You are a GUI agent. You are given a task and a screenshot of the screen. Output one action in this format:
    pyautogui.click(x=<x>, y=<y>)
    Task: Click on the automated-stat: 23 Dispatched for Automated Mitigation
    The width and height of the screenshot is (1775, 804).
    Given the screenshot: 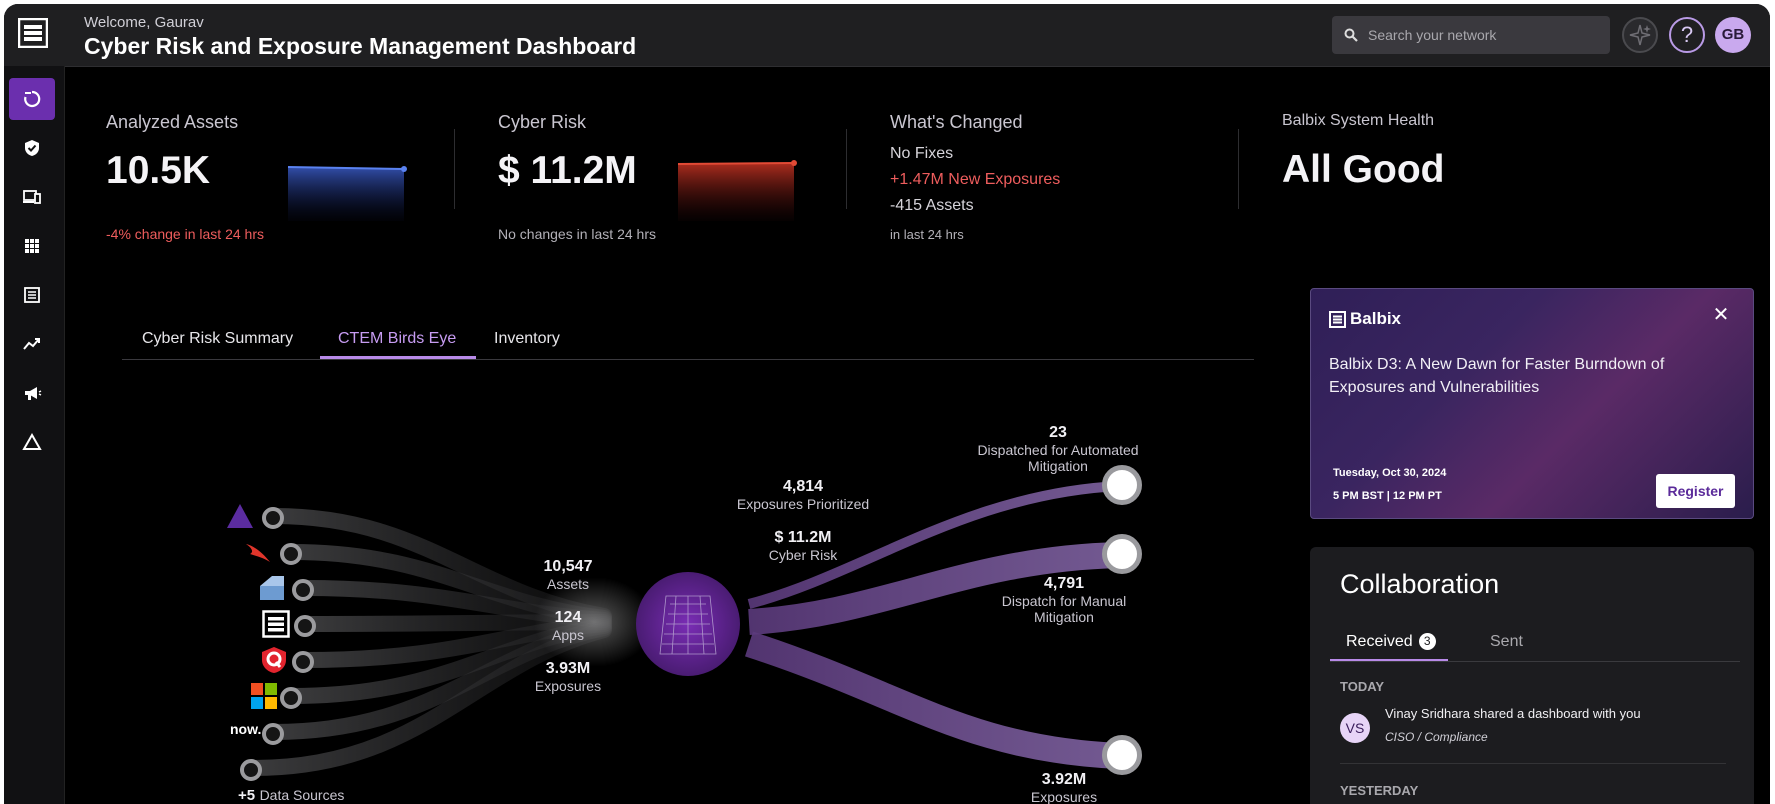 What is the action you would take?
    pyautogui.click(x=1058, y=449)
    